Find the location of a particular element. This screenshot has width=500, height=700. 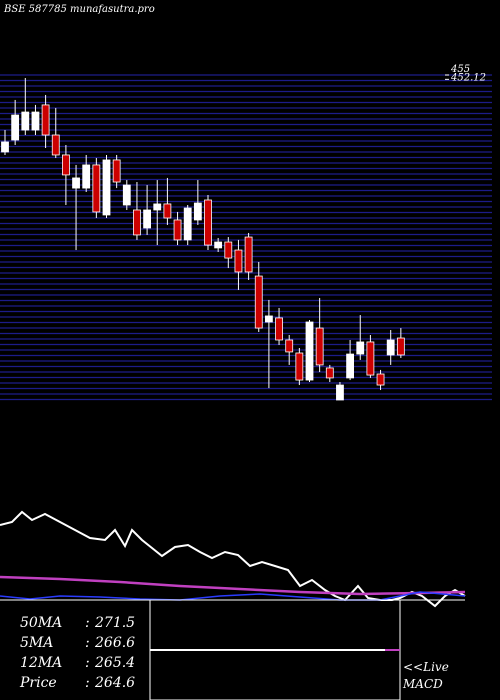

indicator-label: Price is located at coordinates (38, 683).